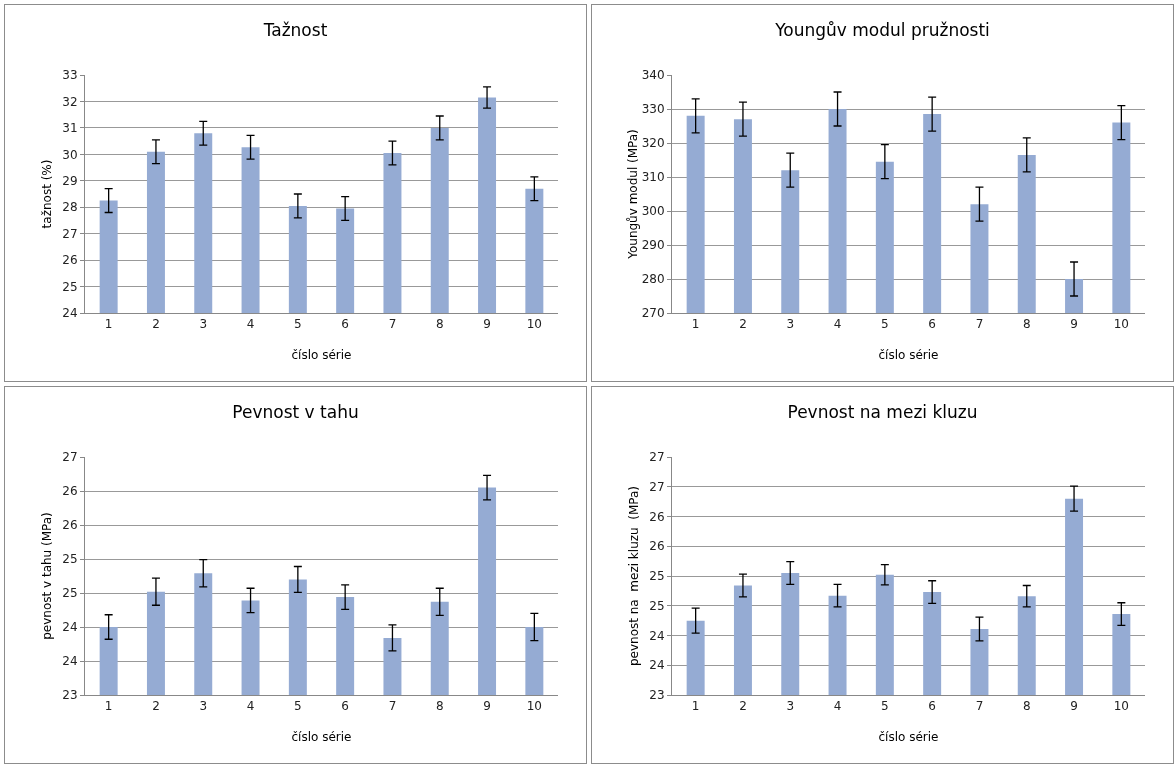 The height and width of the screenshot is (771, 1176). Describe the element at coordinates (632, 194) in the screenshot. I see `y-axis-title: Youngův modul (MPa)` at that location.